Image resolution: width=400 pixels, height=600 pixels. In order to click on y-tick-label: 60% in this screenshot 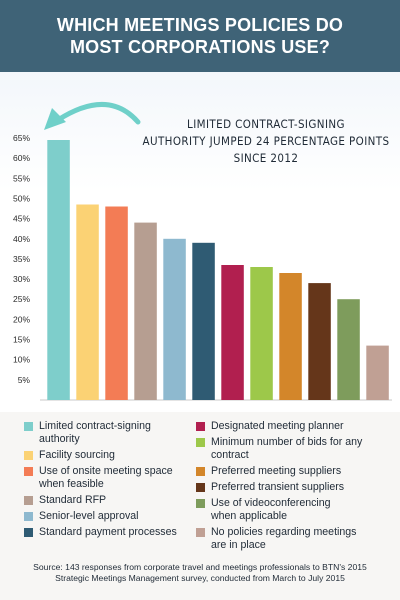, I will do `click(21, 158)`.